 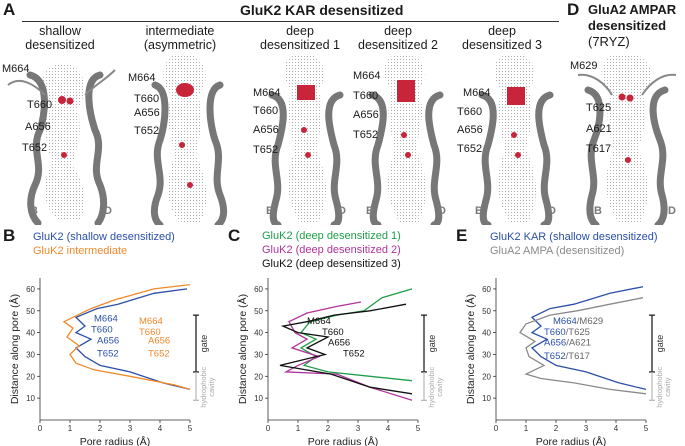 I want to click on col-title-deep2: deep desensitized 2, so click(x=398, y=38).